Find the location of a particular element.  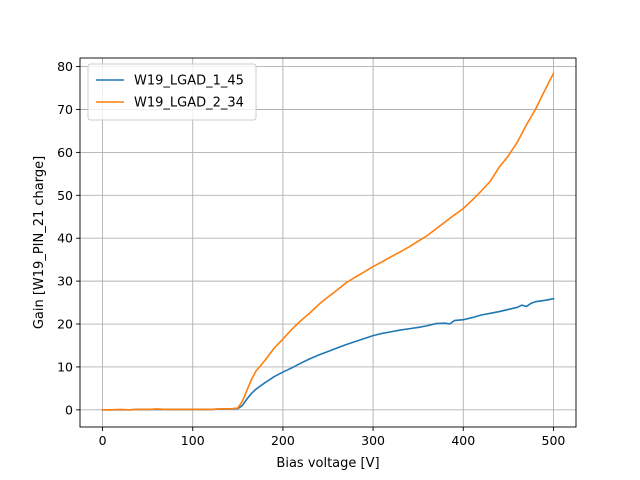

x-tick-label: 500 is located at coordinates (554, 440).